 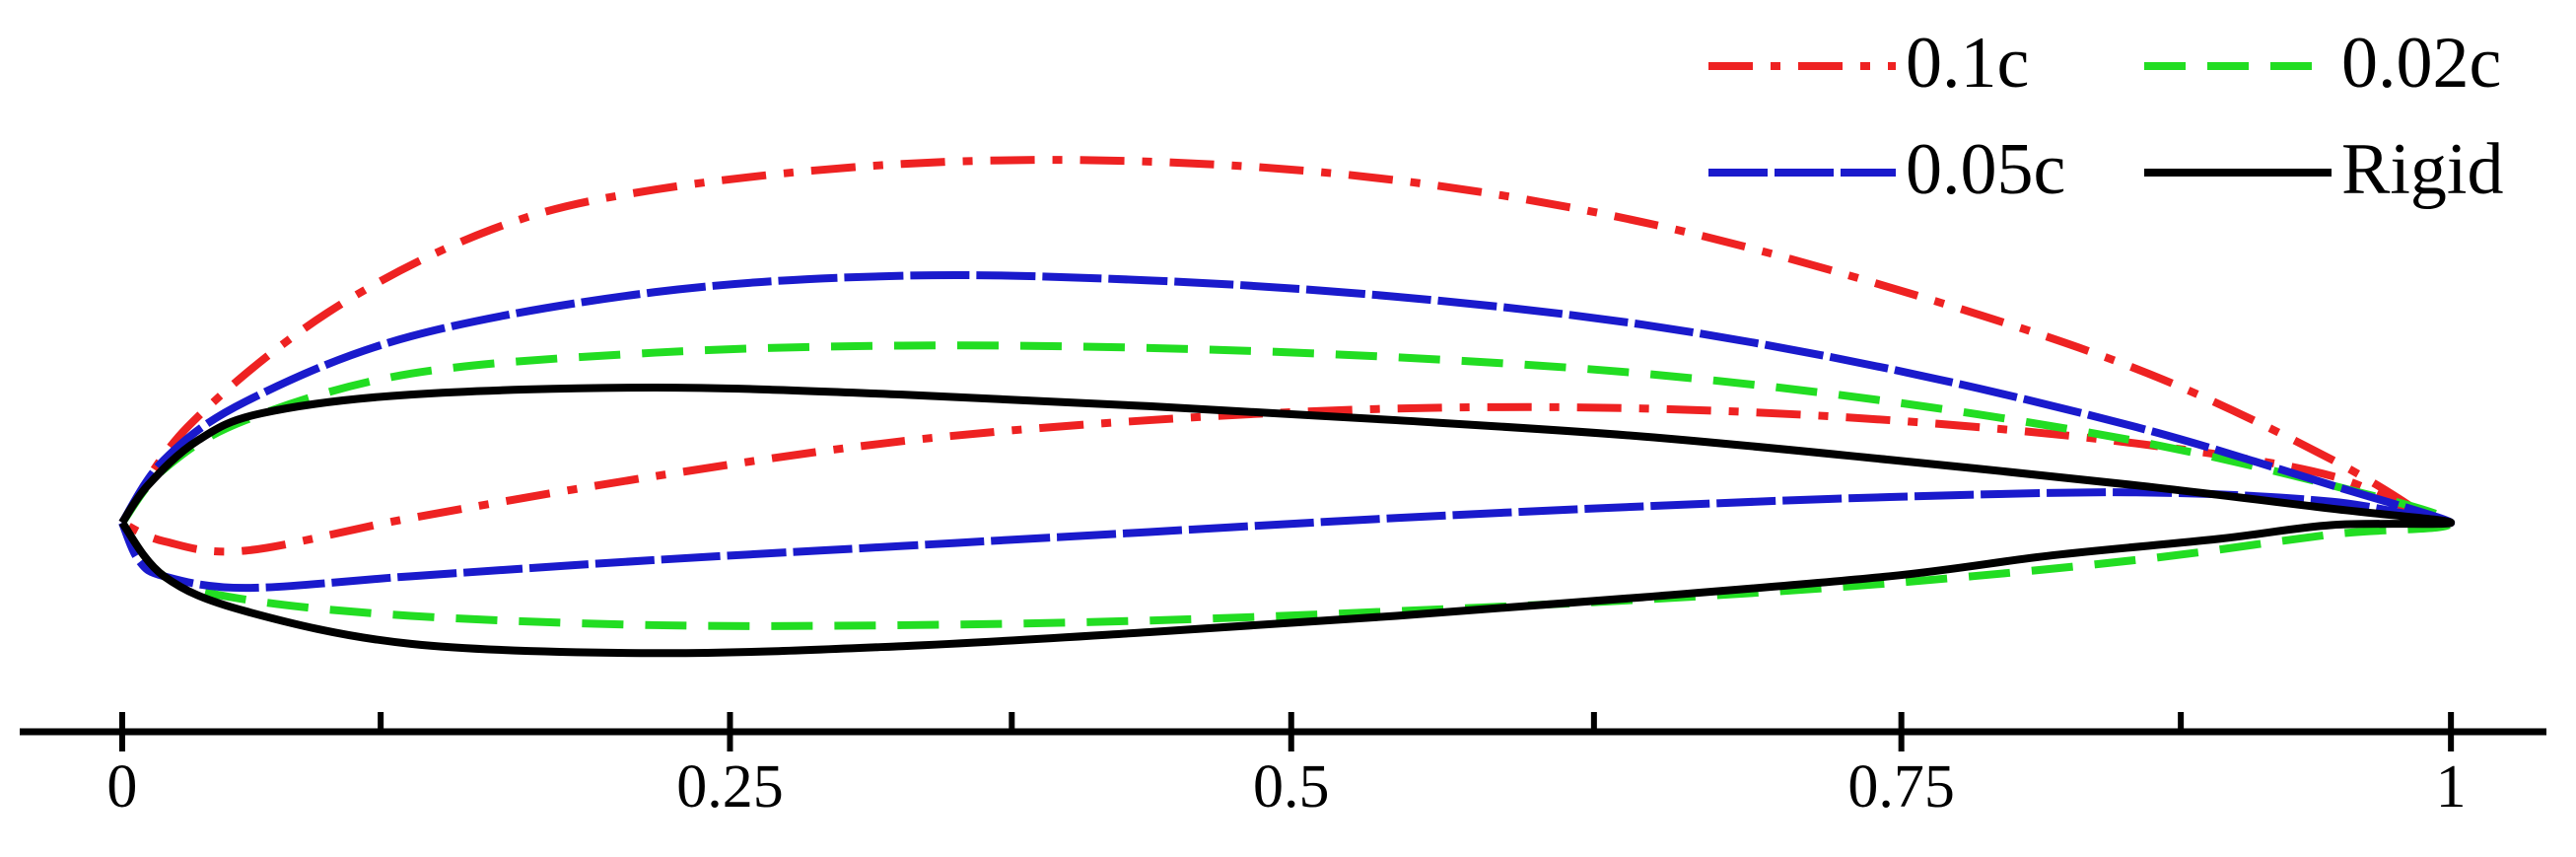 What do you see at coordinates (1968, 63) in the screenshot?
I see `legend-label: 0.1c` at bounding box center [1968, 63].